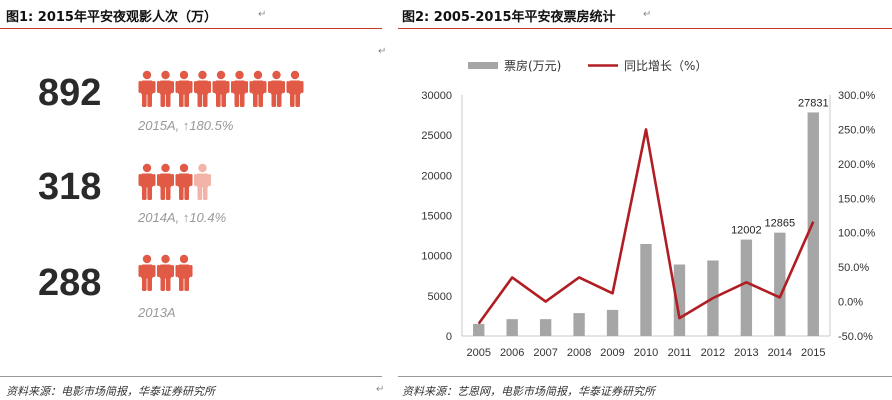 This screenshot has height=400, width=892. What do you see at coordinates (813, 103) in the screenshot?
I see `data-label: 27831` at bounding box center [813, 103].